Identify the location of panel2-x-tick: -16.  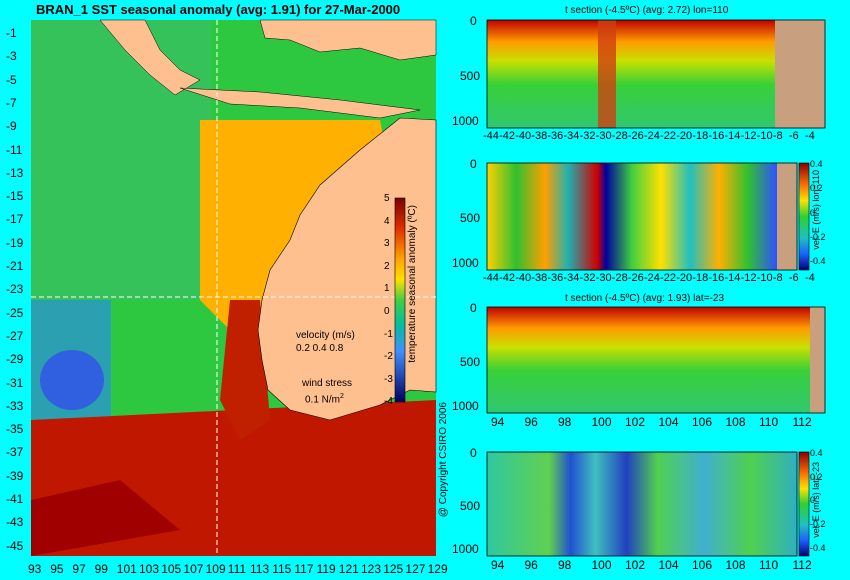
(716, 278).